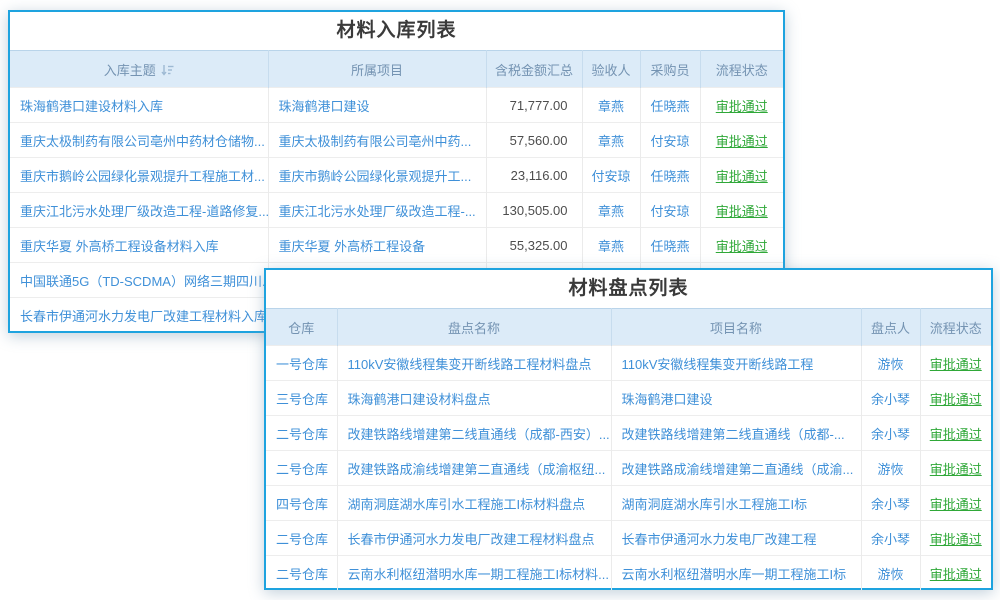  I want to click on table-row: 三号仓库 珠海鹤港口建设材料盘点 珠海鹤港口建设 余小琴 审批通过, so click(628, 398).